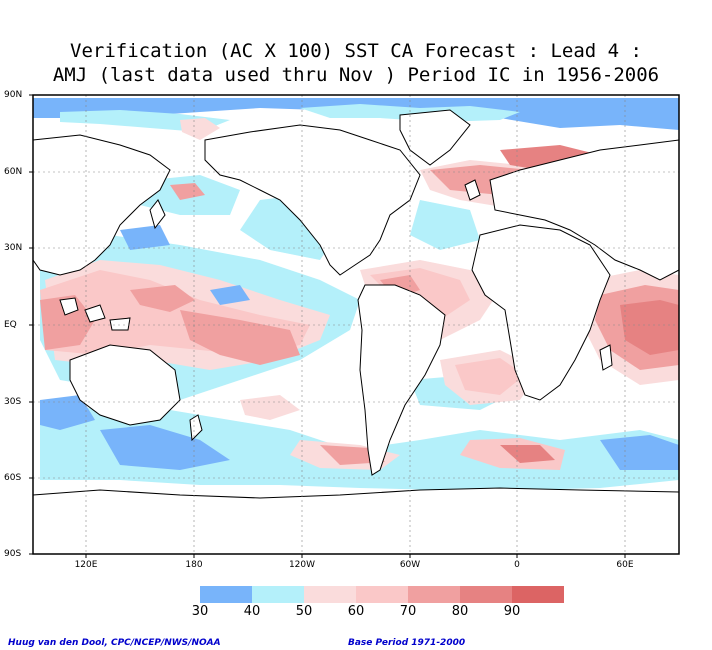 This screenshot has height=650, width=712. What do you see at coordinates (13, 248) in the screenshot?
I see `lat-label-30n: 30N` at bounding box center [13, 248].